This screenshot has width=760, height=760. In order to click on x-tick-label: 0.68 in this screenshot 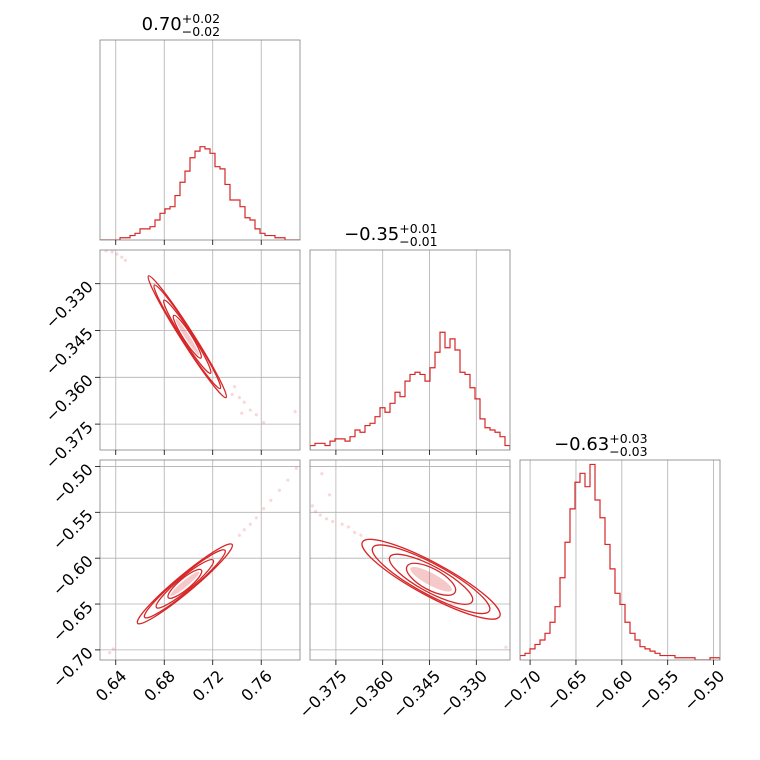, I will do `click(159, 685)`.